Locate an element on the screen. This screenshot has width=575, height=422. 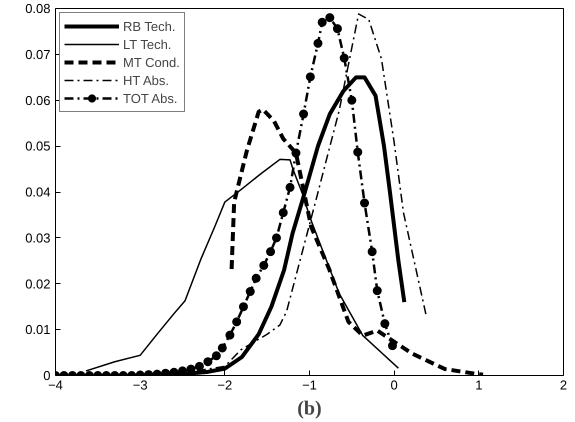
x-tick-label: −1 is located at coordinates (309, 385).